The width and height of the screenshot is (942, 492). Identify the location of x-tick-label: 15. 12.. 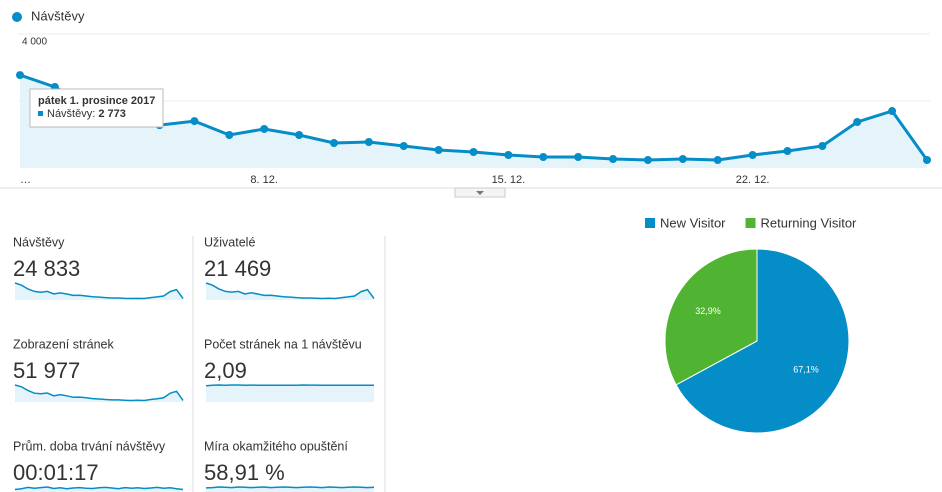
(509, 180).